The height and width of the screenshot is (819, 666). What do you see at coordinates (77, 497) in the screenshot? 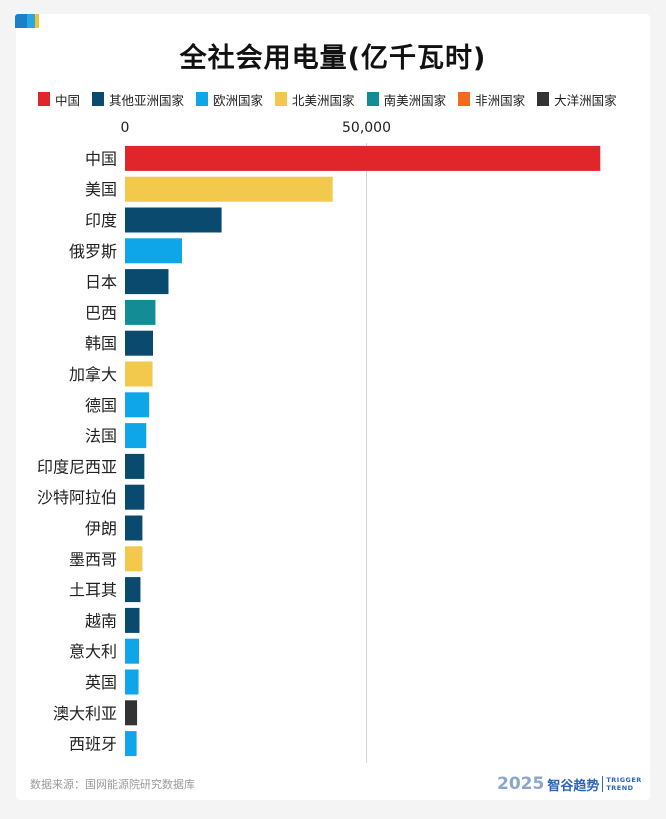
I see `category-label: 沙特阿拉伯` at bounding box center [77, 497].